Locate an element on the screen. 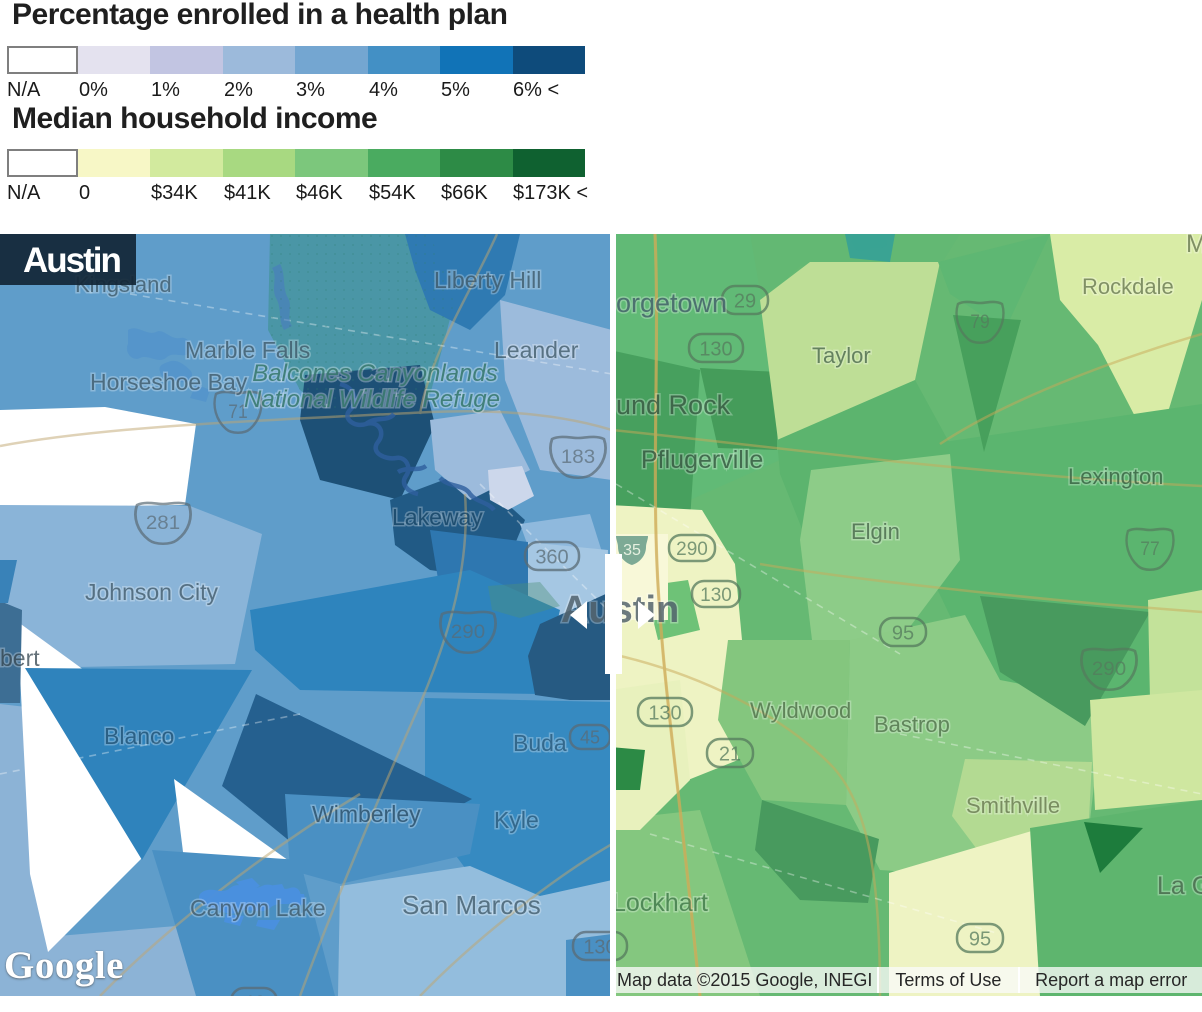  svg-text: 77 is located at coordinates (1149, 548).